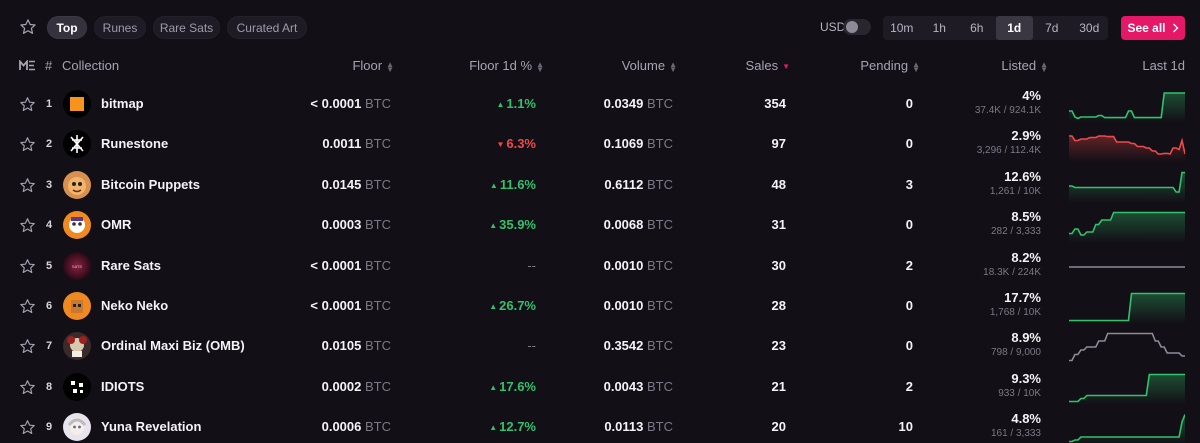 This screenshot has height=443, width=1200. What do you see at coordinates (643, 65) in the screenshot?
I see `col-volume-label: Volume` at bounding box center [643, 65].